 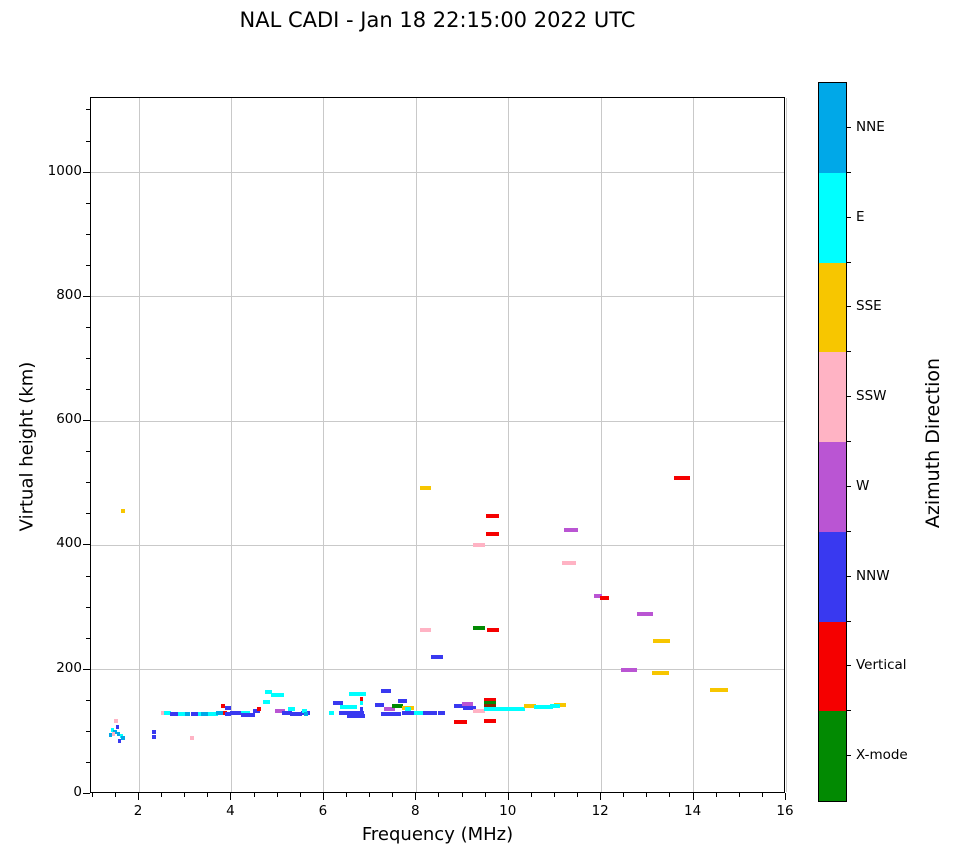 I want to click on x-axis-tick-label: 12, so click(x=600, y=811).